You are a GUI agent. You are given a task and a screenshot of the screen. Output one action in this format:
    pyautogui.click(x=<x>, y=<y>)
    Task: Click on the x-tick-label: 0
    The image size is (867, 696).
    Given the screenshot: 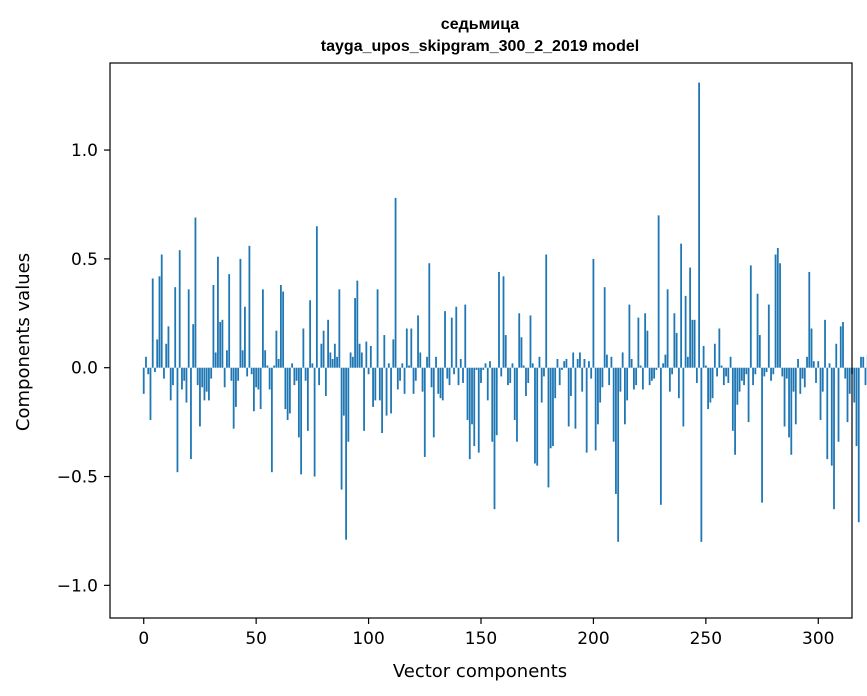 What is the action you would take?
    pyautogui.click(x=143, y=639)
    